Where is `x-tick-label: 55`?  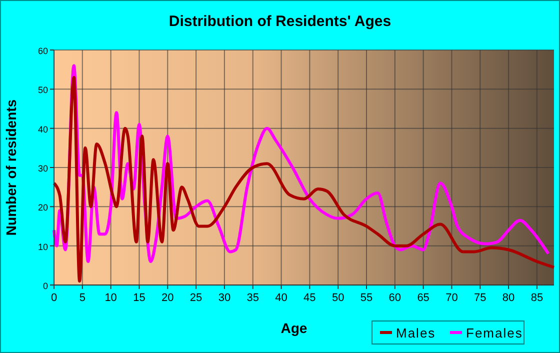
x-tick-label: 55 is located at coordinates (366, 298).